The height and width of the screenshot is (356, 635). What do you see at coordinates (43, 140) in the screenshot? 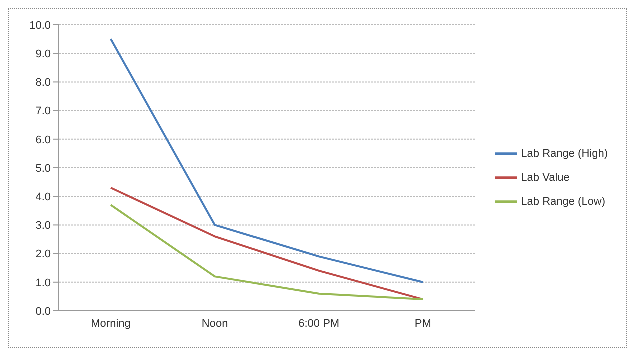
I see `y-tick-label: 6.0` at bounding box center [43, 140].